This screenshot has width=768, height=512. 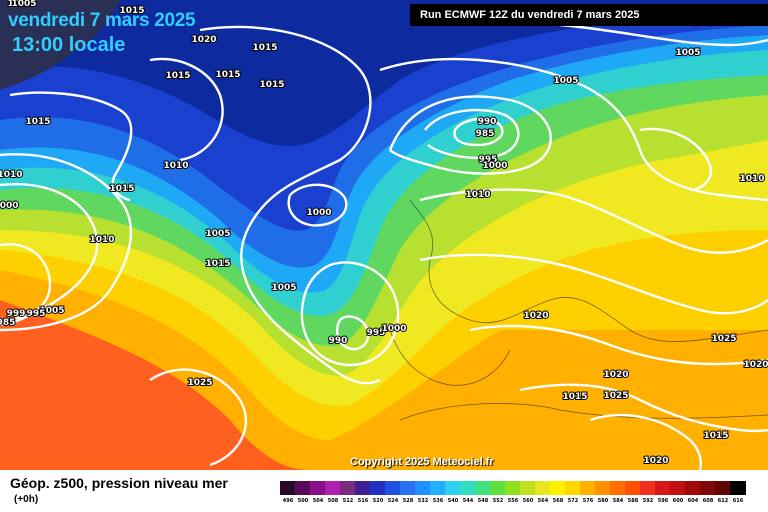 What do you see at coordinates (618, 501) in the screenshot?
I see `scale-label: 584` at bounding box center [618, 501].